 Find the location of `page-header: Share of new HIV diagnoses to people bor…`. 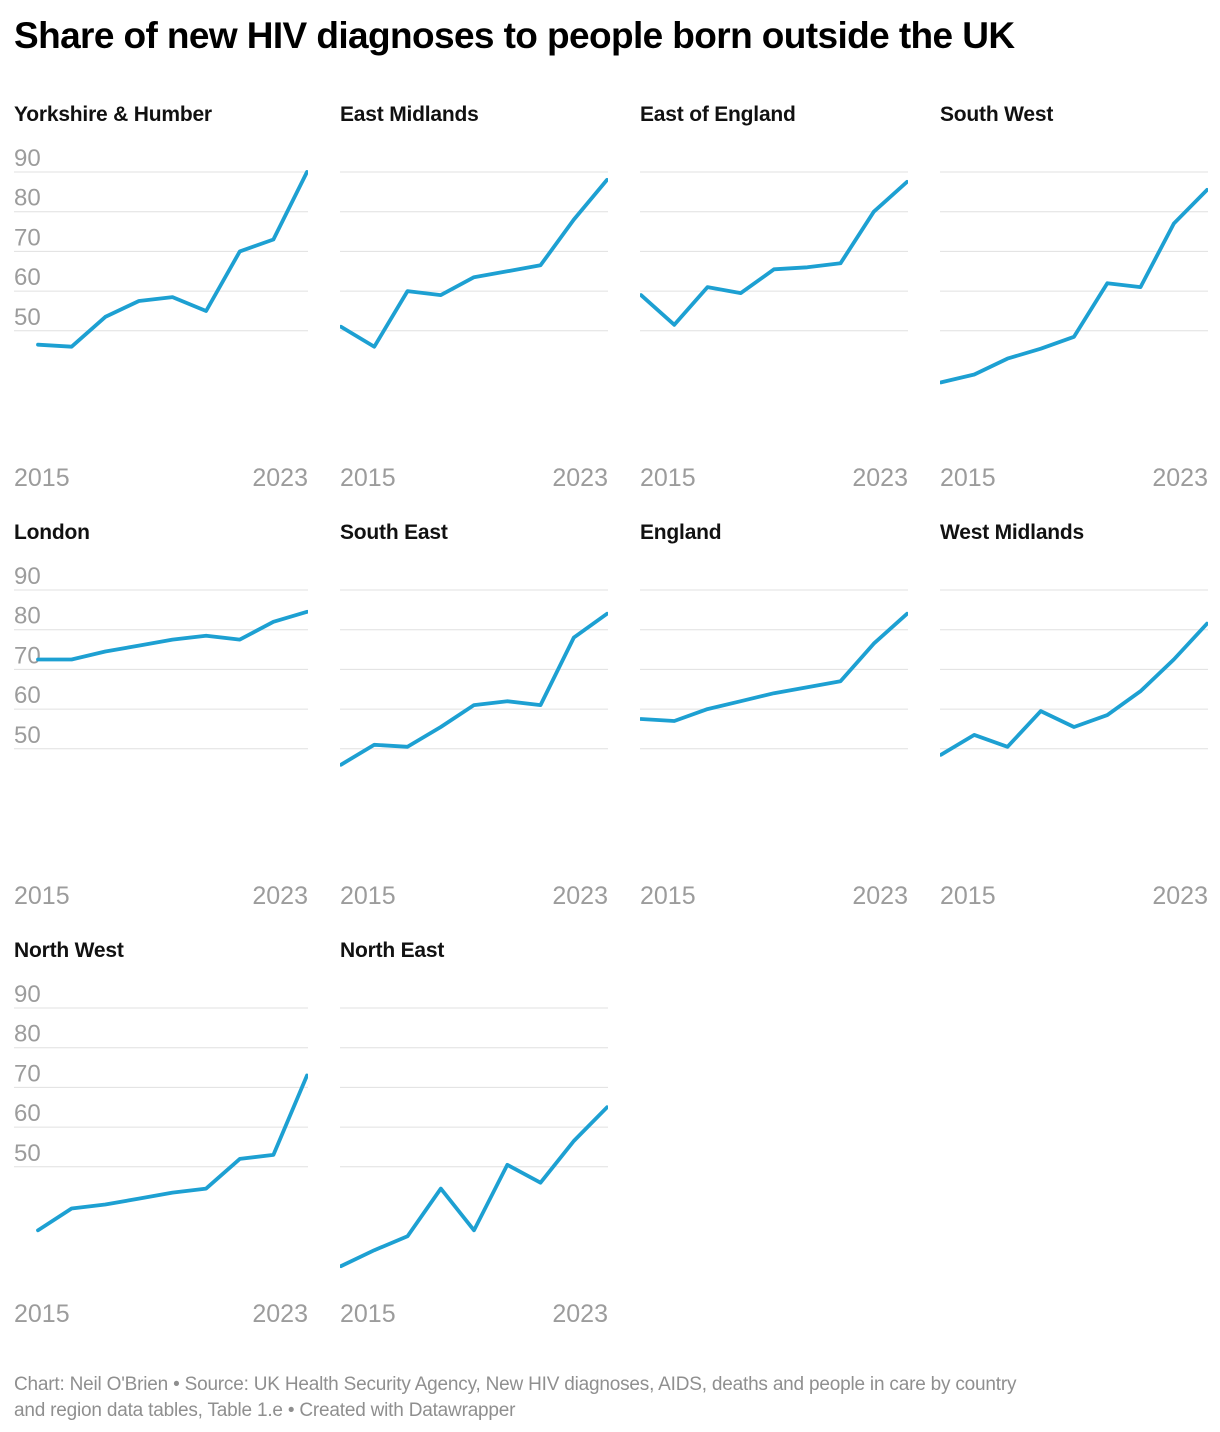

page-header: Share of new HIV diagnoses to people bor… is located at coordinates (610, 28).